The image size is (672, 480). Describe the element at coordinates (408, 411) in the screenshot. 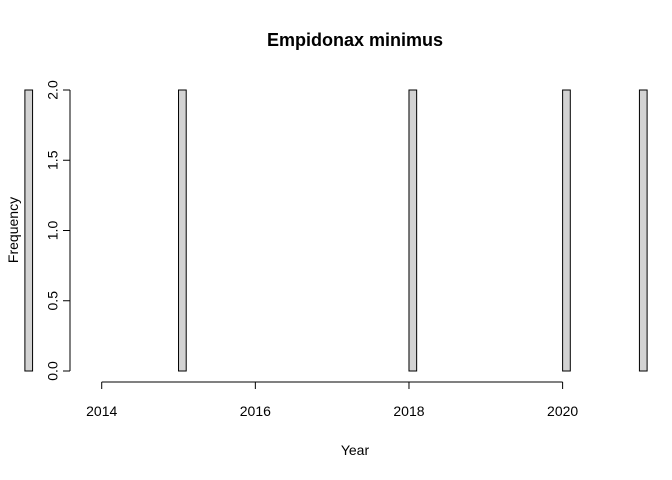

I see `x-tick-label: 2018` at that location.